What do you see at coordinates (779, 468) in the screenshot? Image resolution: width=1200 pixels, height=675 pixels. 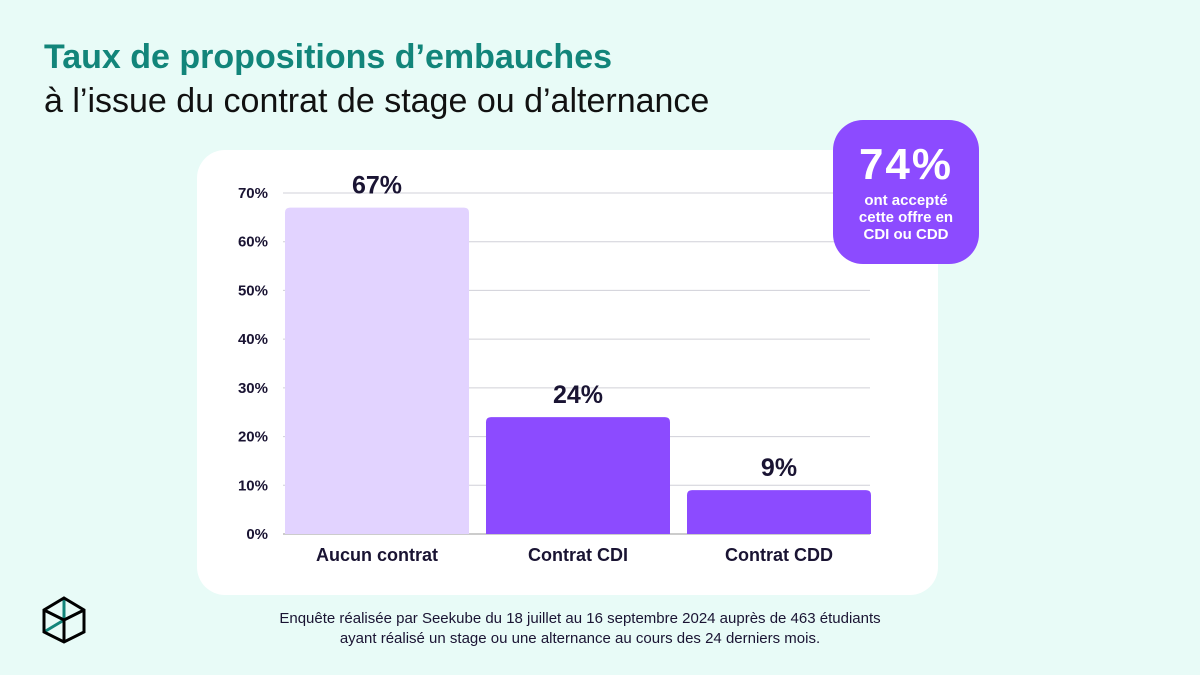 I see `data-label: 9%` at bounding box center [779, 468].